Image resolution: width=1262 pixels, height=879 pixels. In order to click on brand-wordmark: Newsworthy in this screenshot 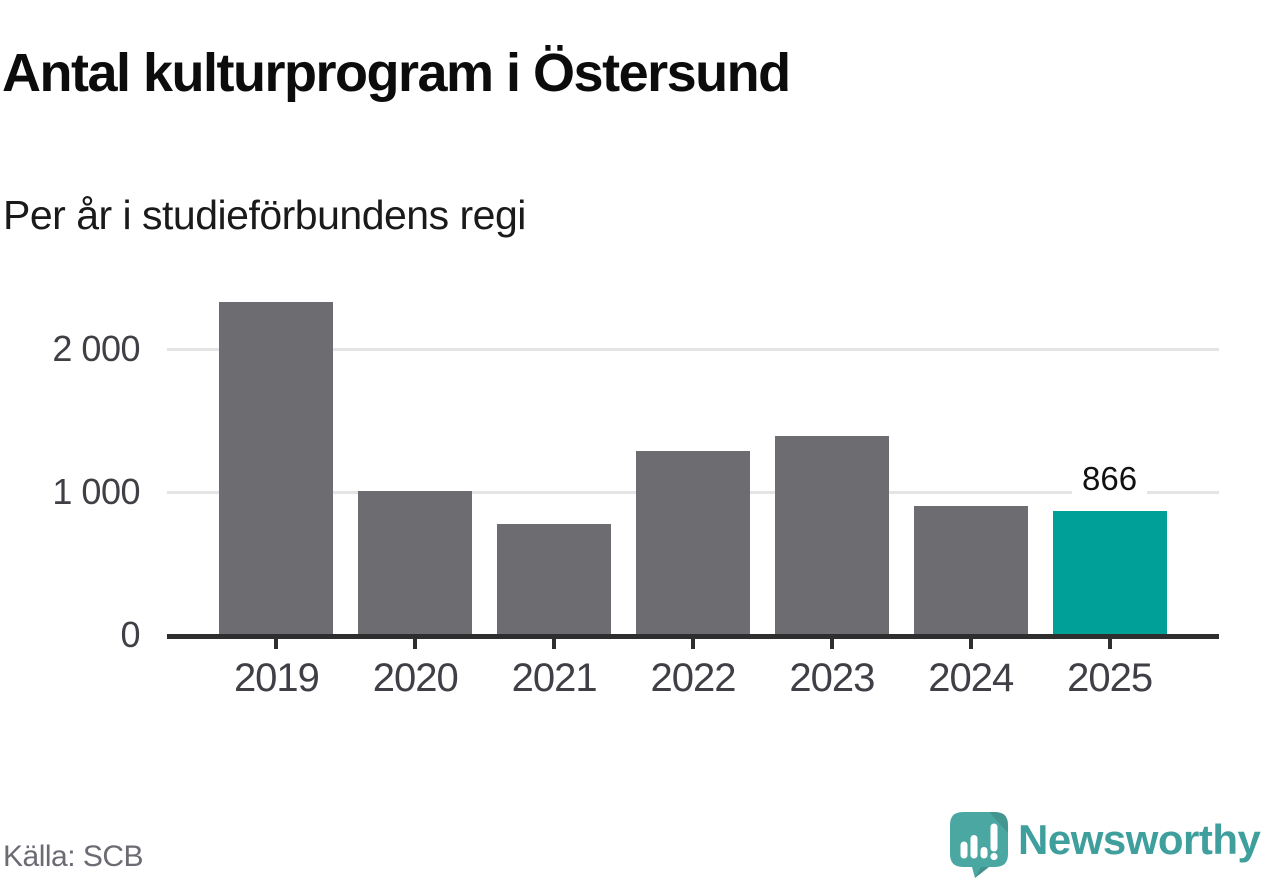, I will do `click(1139, 839)`.